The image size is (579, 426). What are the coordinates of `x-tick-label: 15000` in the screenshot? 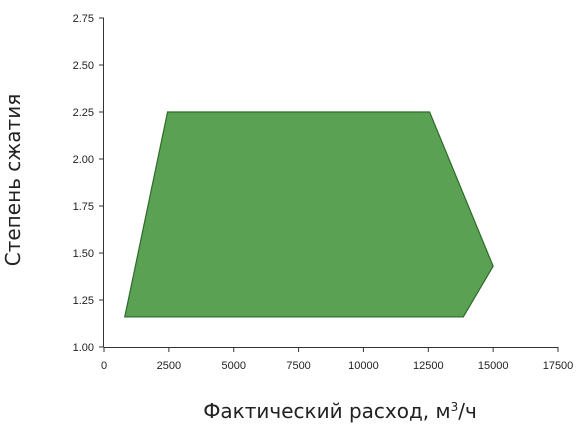 It's located at (493, 366).